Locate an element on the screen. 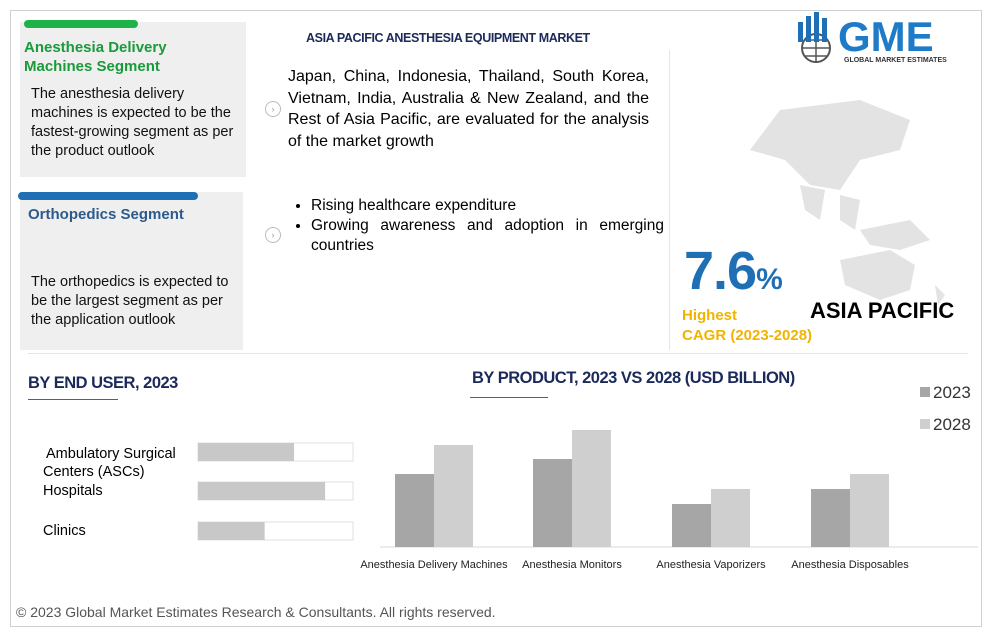 The width and height of the screenshot is (985, 633). x-tick-label: Anesthesia Disposables is located at coordinates (850, 565).